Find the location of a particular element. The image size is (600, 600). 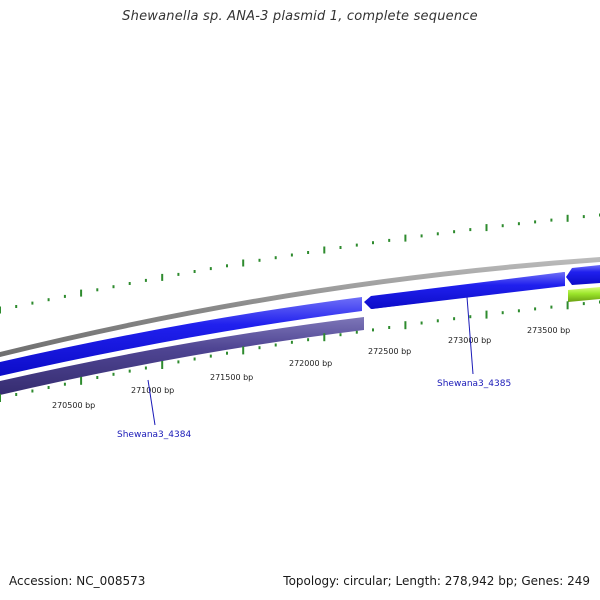

green-feature is located at coordinates (584, 294).